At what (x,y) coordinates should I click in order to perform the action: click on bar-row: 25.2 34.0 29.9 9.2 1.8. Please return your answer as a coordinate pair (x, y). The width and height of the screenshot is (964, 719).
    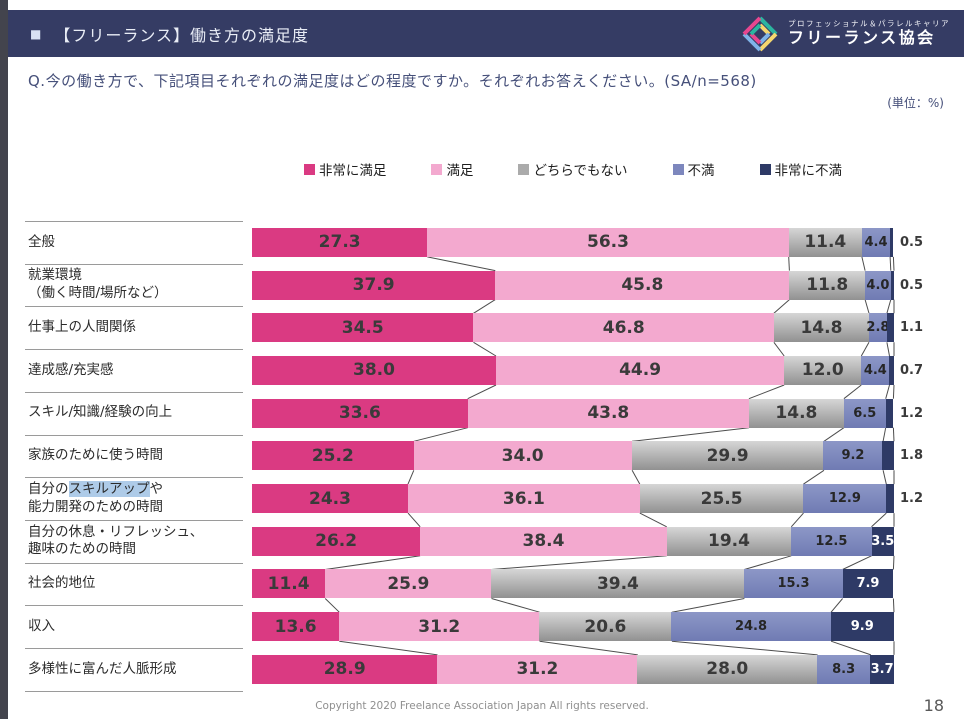
    Looking at the image, I should click on (587, 456).